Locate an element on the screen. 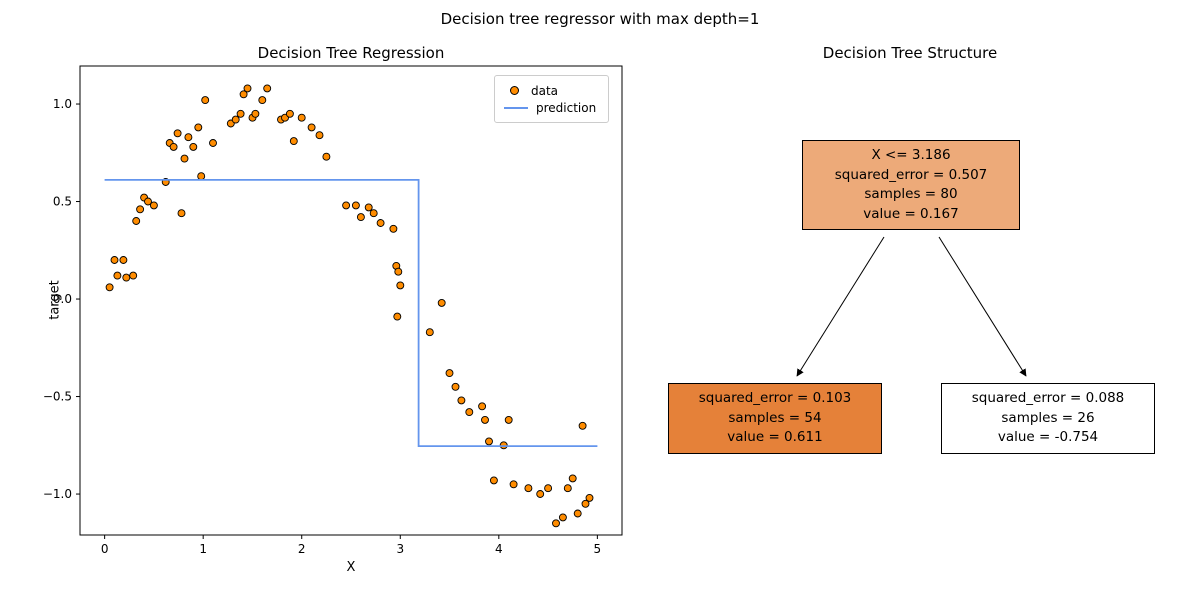 This screenshot has width=1200, height=600. tree-edge-root-left is located at coordinates (840, 306).